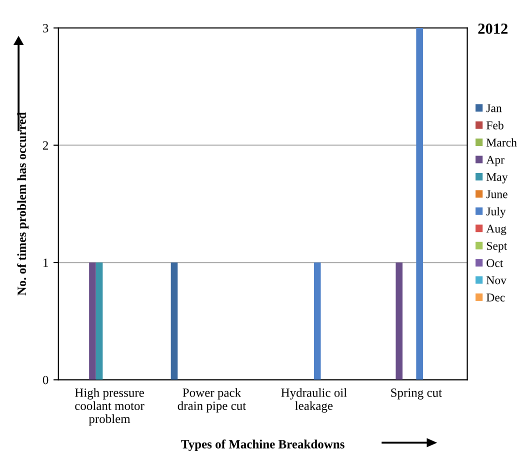 This screenshot has height=466, width=531. Describe the element at coordinates (494, 108) in the screenshot. I see `legend-label: Jan` at that location.